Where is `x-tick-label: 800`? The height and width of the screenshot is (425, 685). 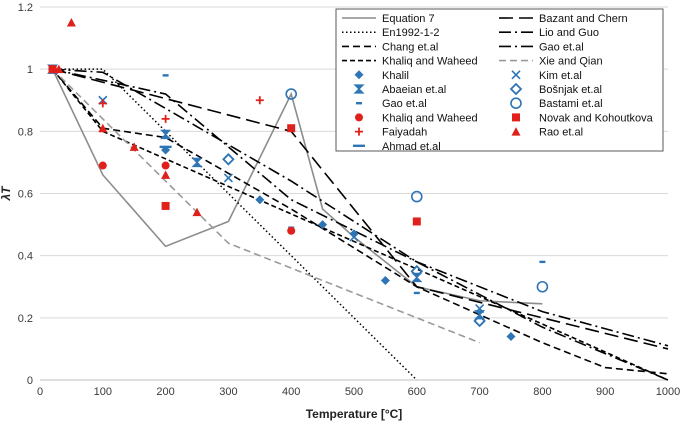 x-tick-label: 800 is located at coordinates (542, 392).